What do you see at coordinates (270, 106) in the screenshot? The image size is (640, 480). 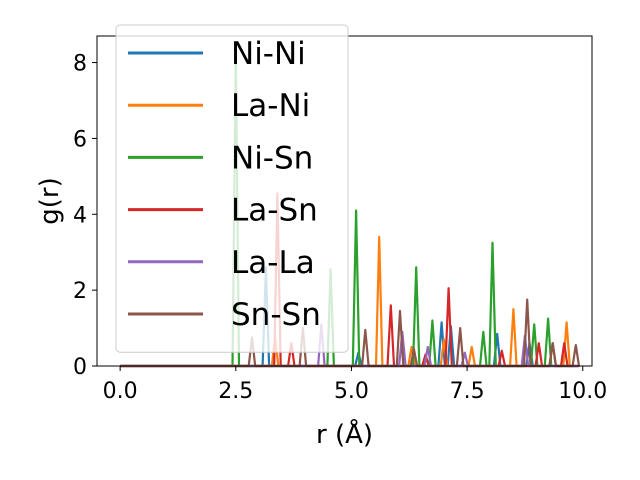 I see `legend-label-la-ni: La-Ni` at bounding box center [270, 106].